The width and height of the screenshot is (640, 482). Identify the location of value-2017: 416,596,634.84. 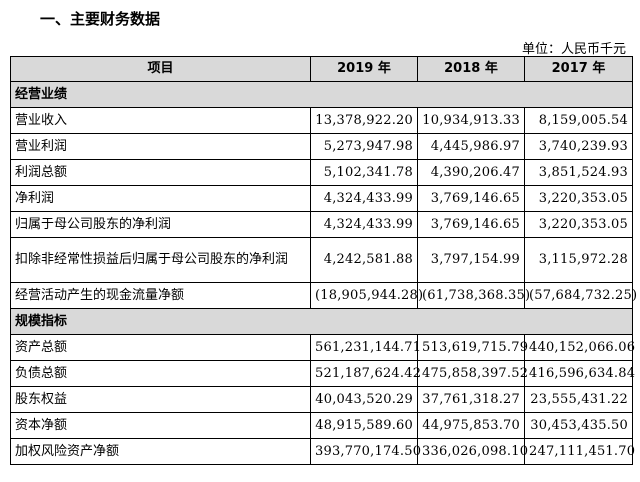
(579, 373).